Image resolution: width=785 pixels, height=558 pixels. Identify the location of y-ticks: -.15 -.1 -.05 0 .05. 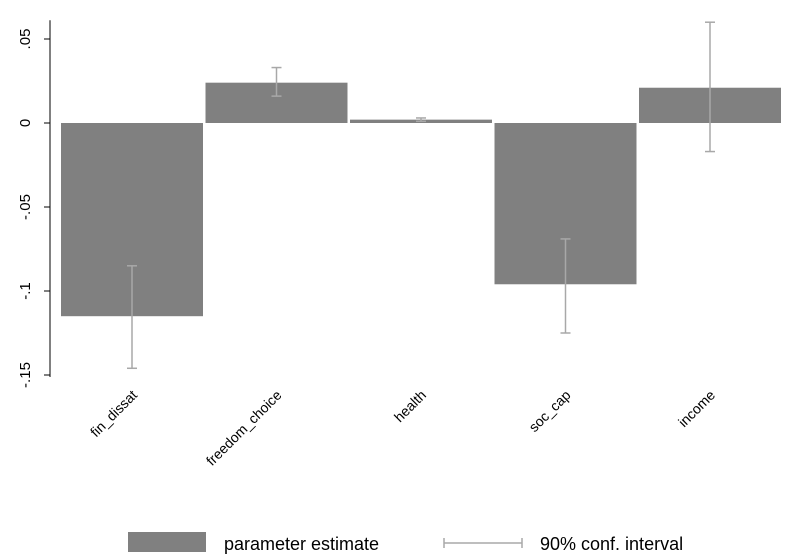
(33, 208).